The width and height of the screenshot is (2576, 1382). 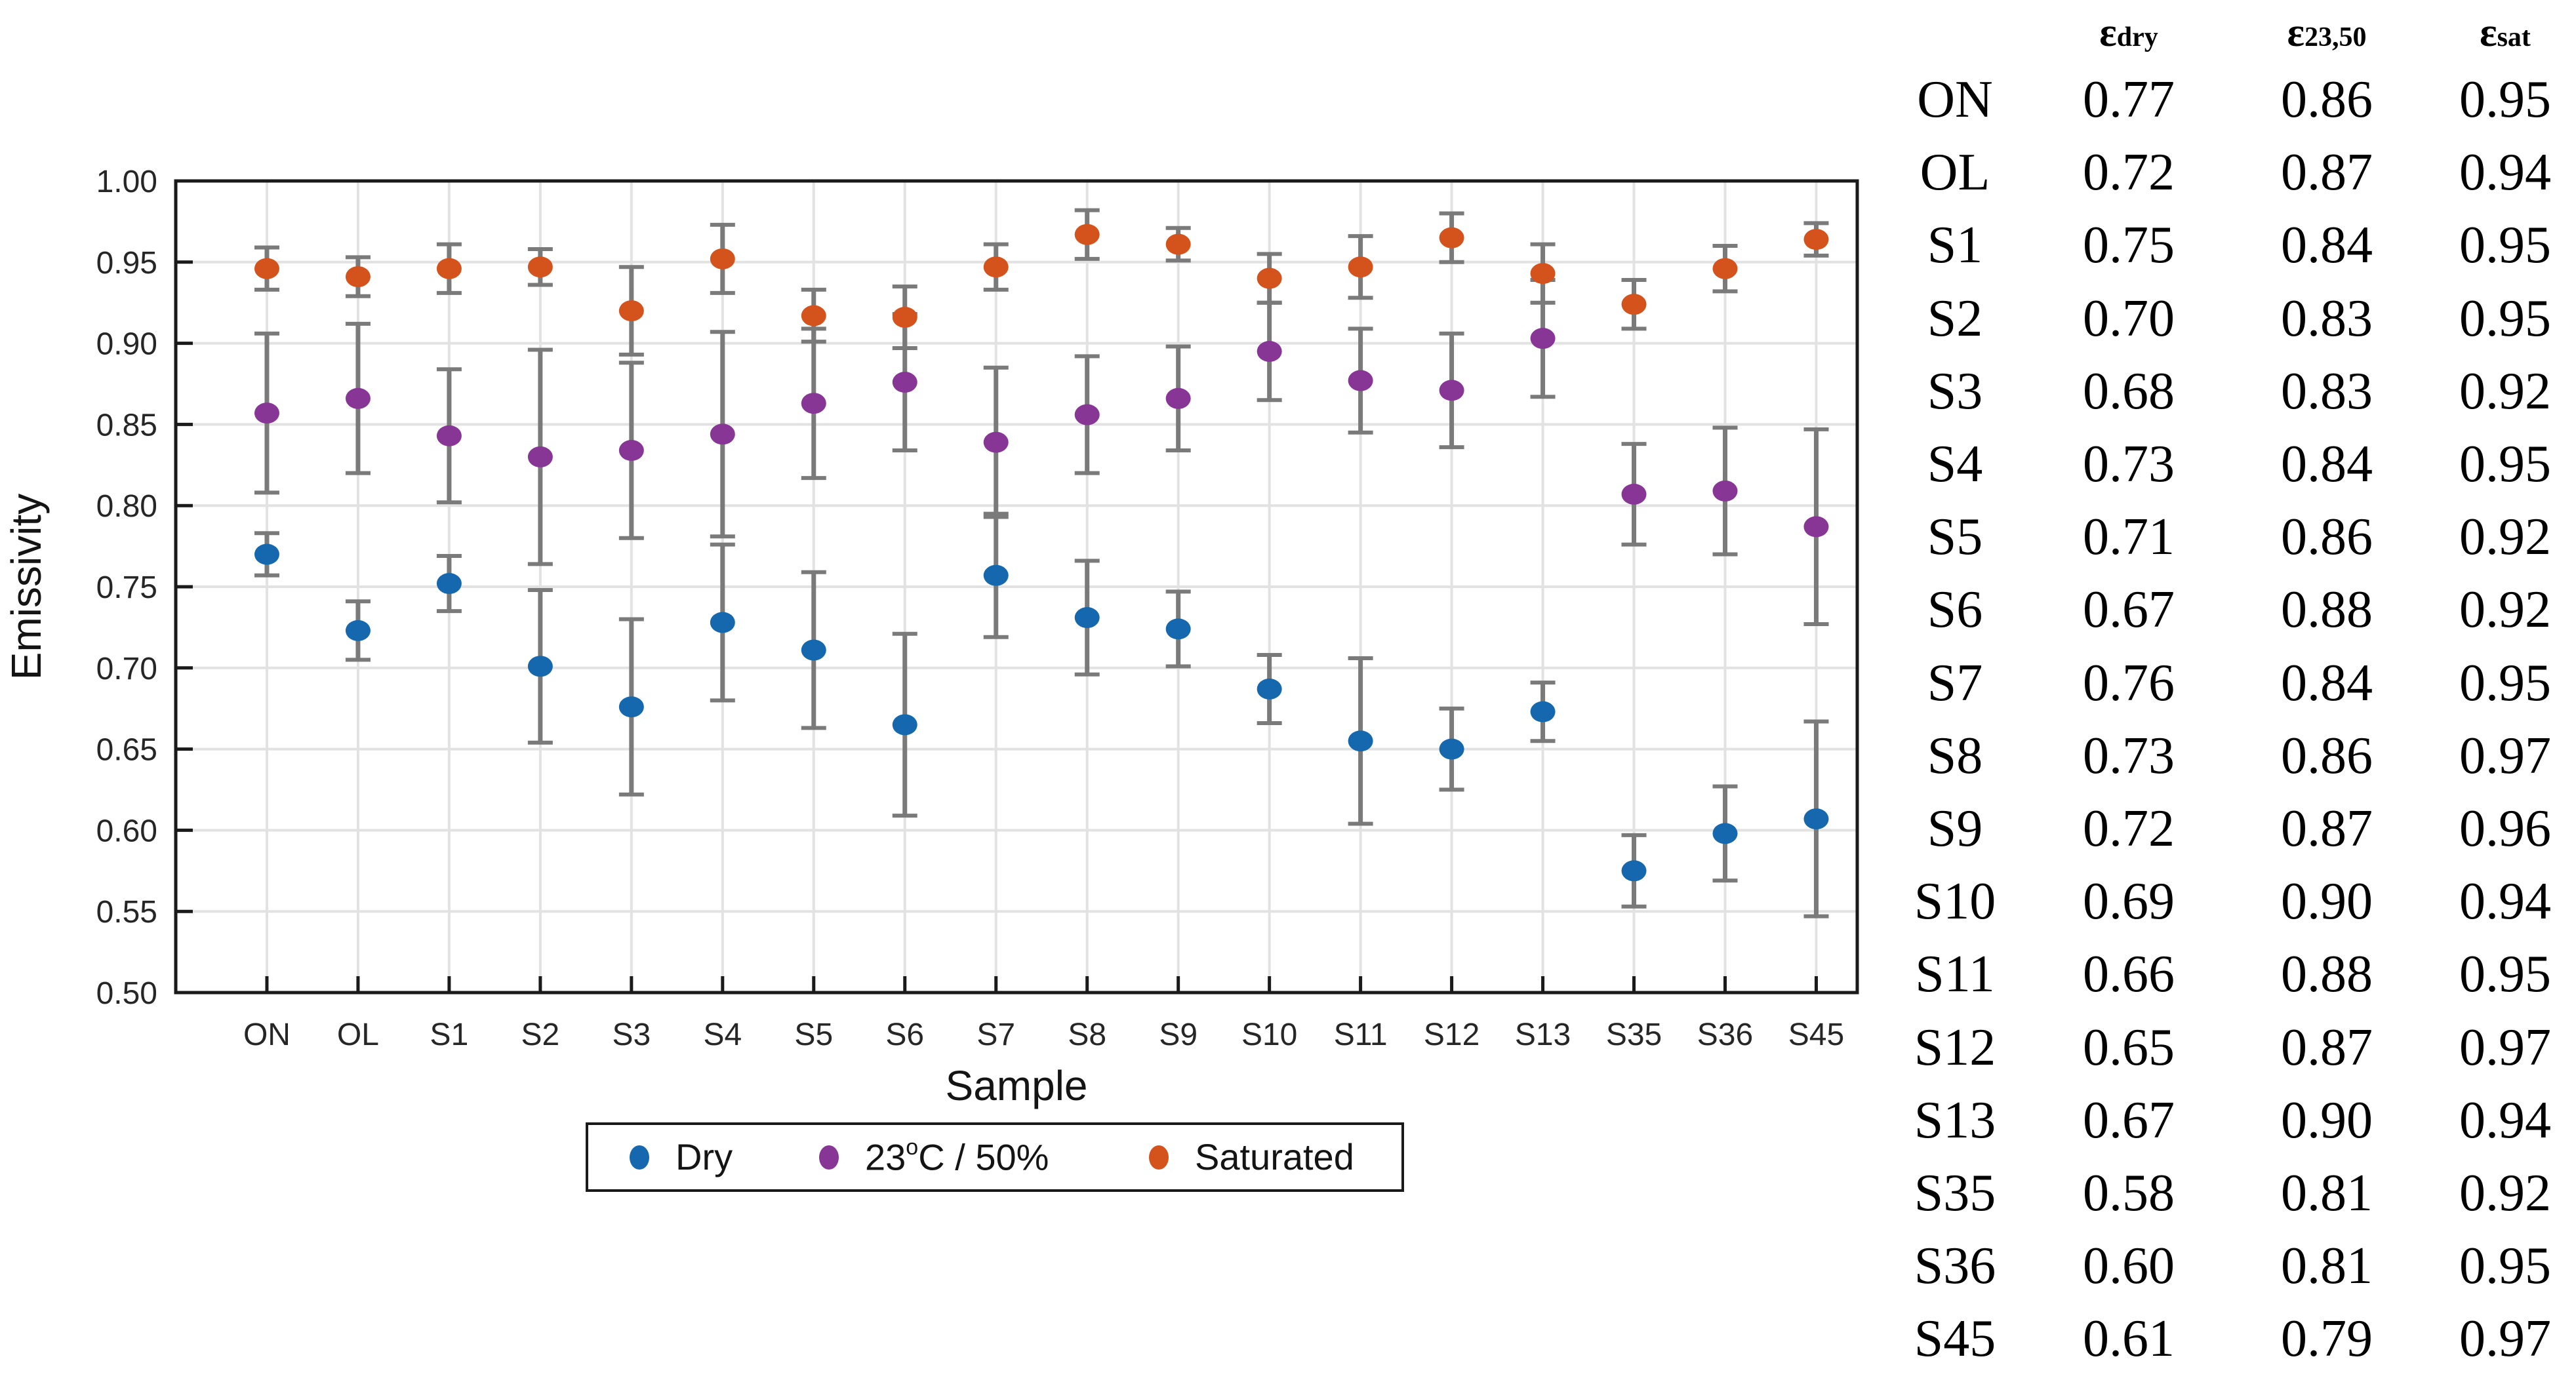 I want to click on x-tick-label: S12, so click(x=1451, y=1034).